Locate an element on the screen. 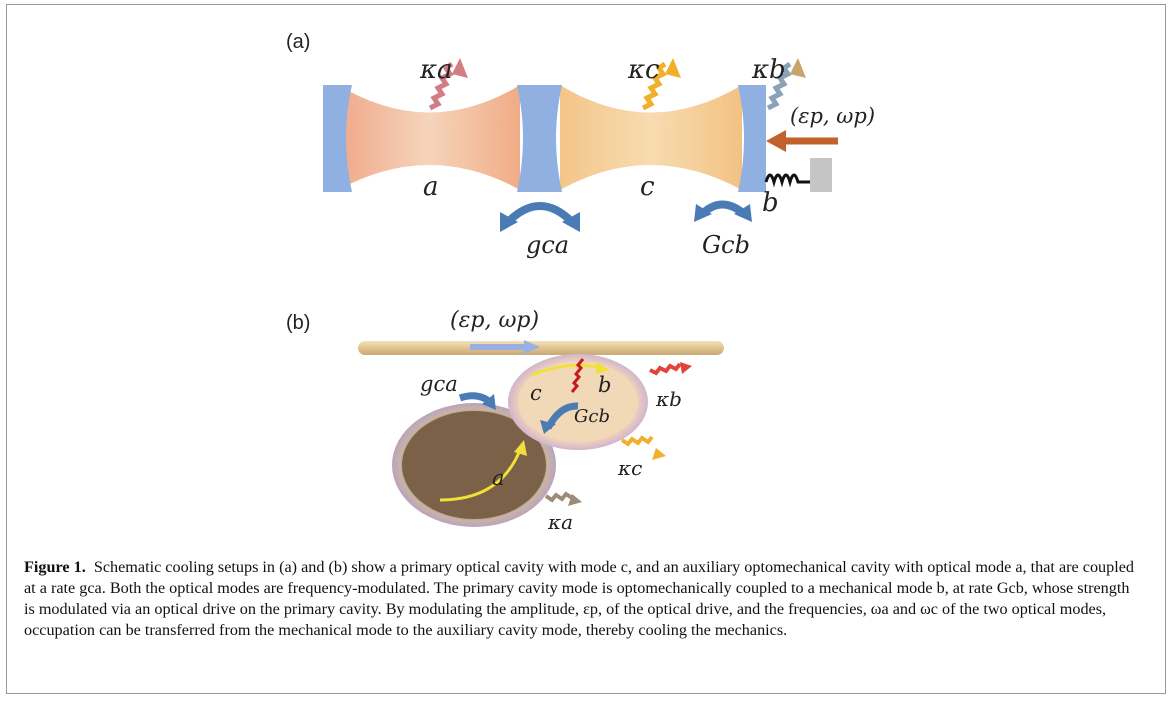 The width and height of the screenshot is (1174, 702). wall is located at coordinates (821, 175).